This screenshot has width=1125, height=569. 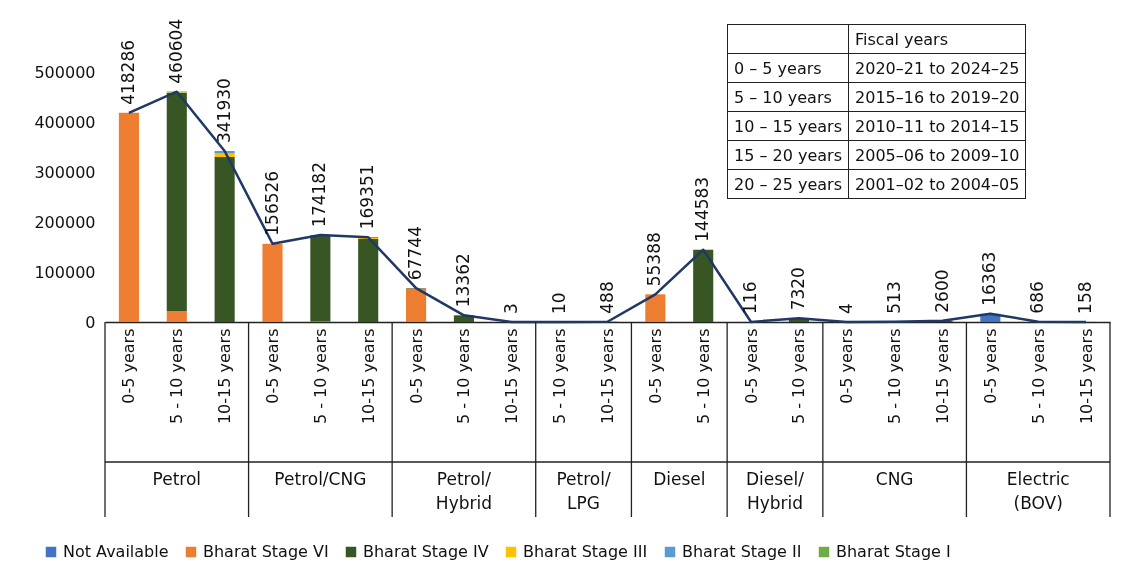 What do you see at coordinates (177, 479) in the screenshot?
I see `text: Petrol` at bounding box center [177, 479].